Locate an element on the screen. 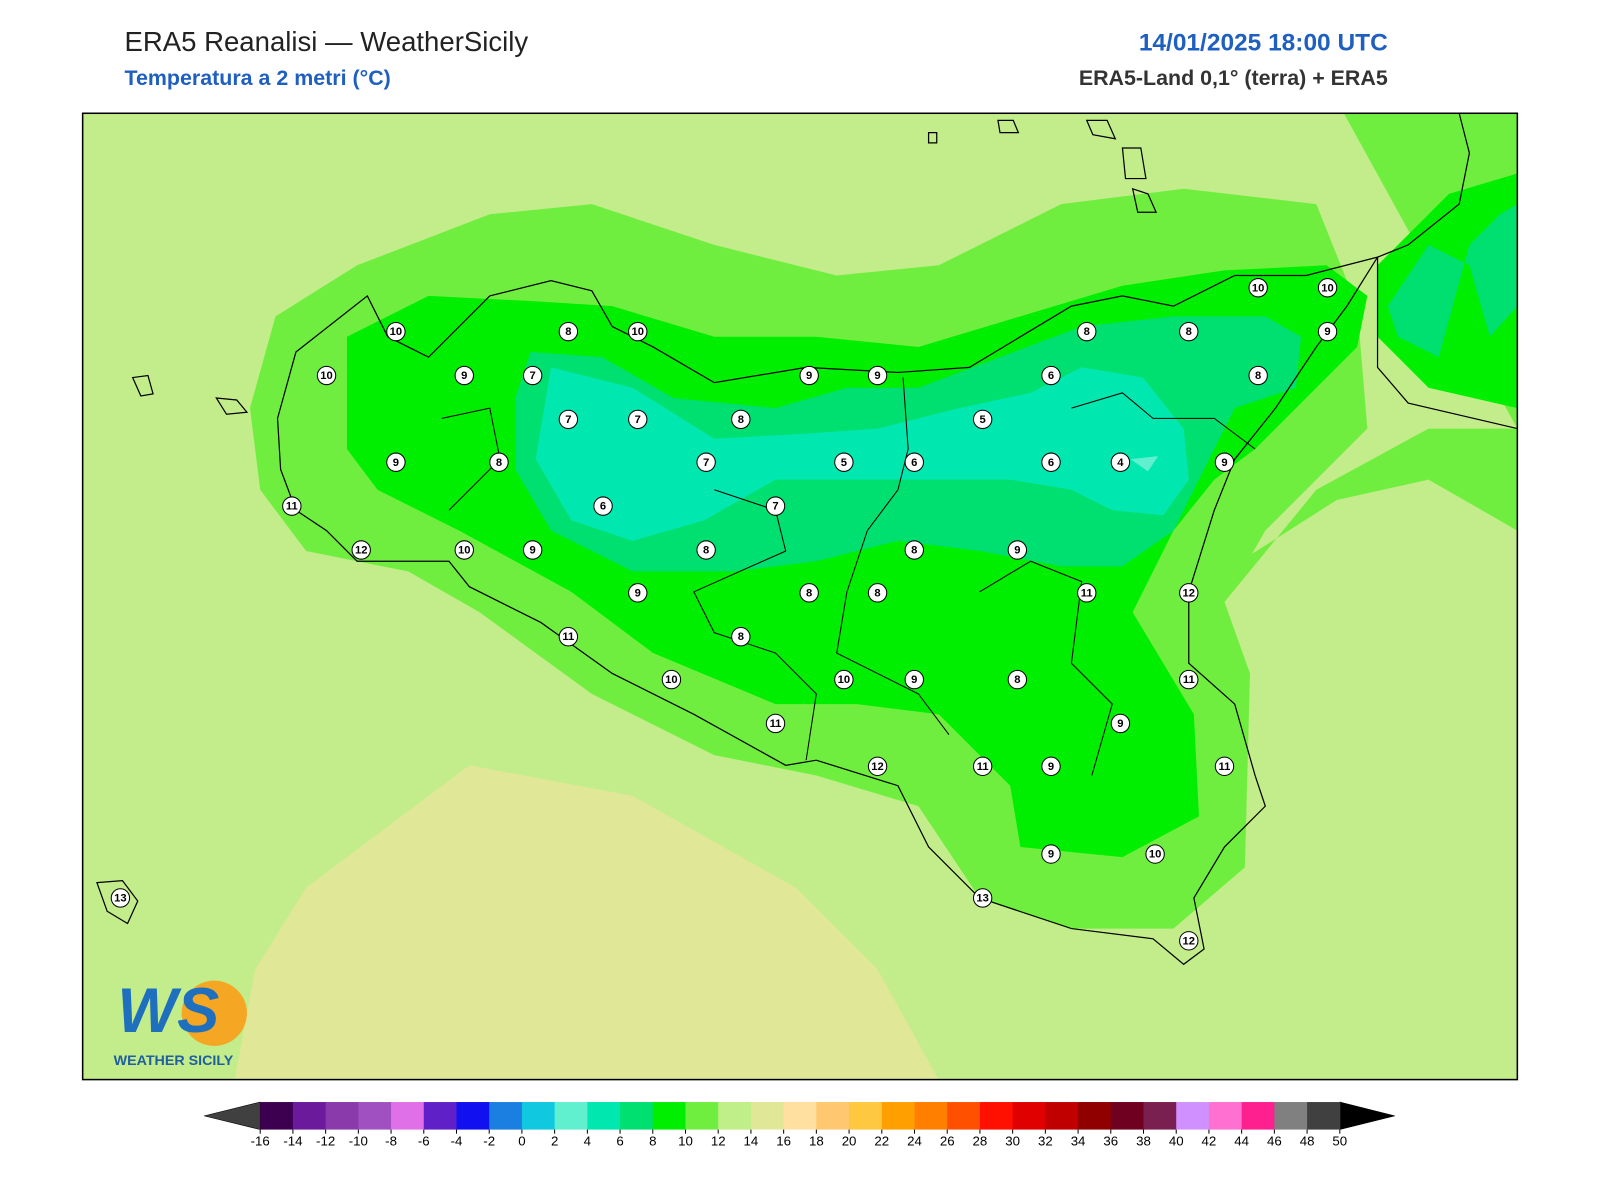 This screenshot has width=1600, height=1200. colorbar-tick-label: -14 is located at coordinates (292, 1140).